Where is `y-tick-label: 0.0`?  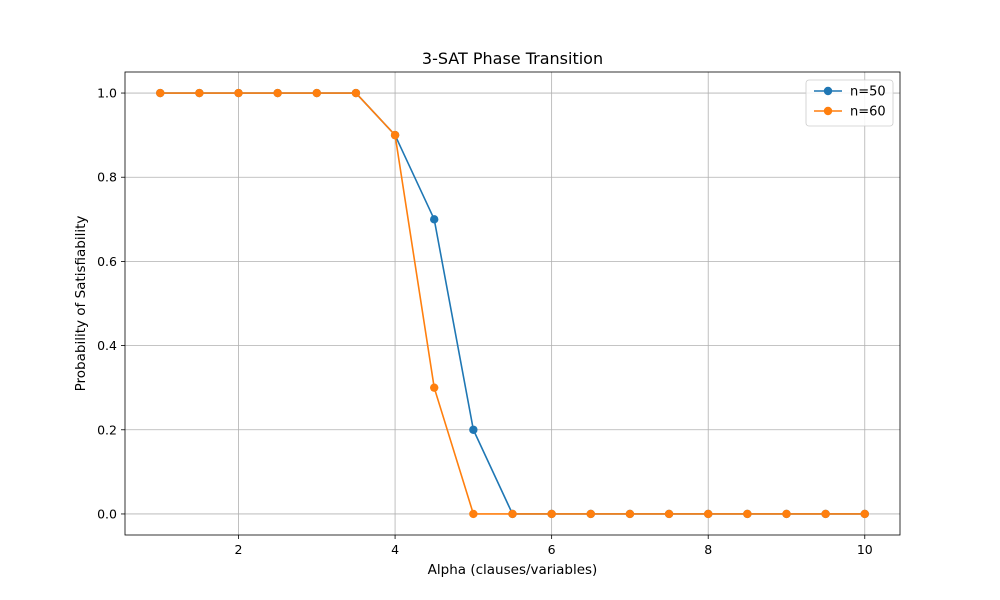
y-tick-label: 0.0 is located at coordinates (107, 513).